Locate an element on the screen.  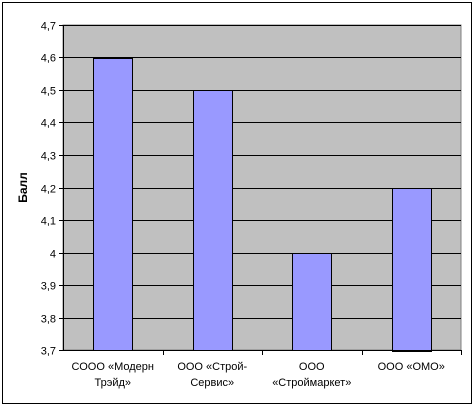
y-tick-label: 4,6 is located at coordinates (48, 59).